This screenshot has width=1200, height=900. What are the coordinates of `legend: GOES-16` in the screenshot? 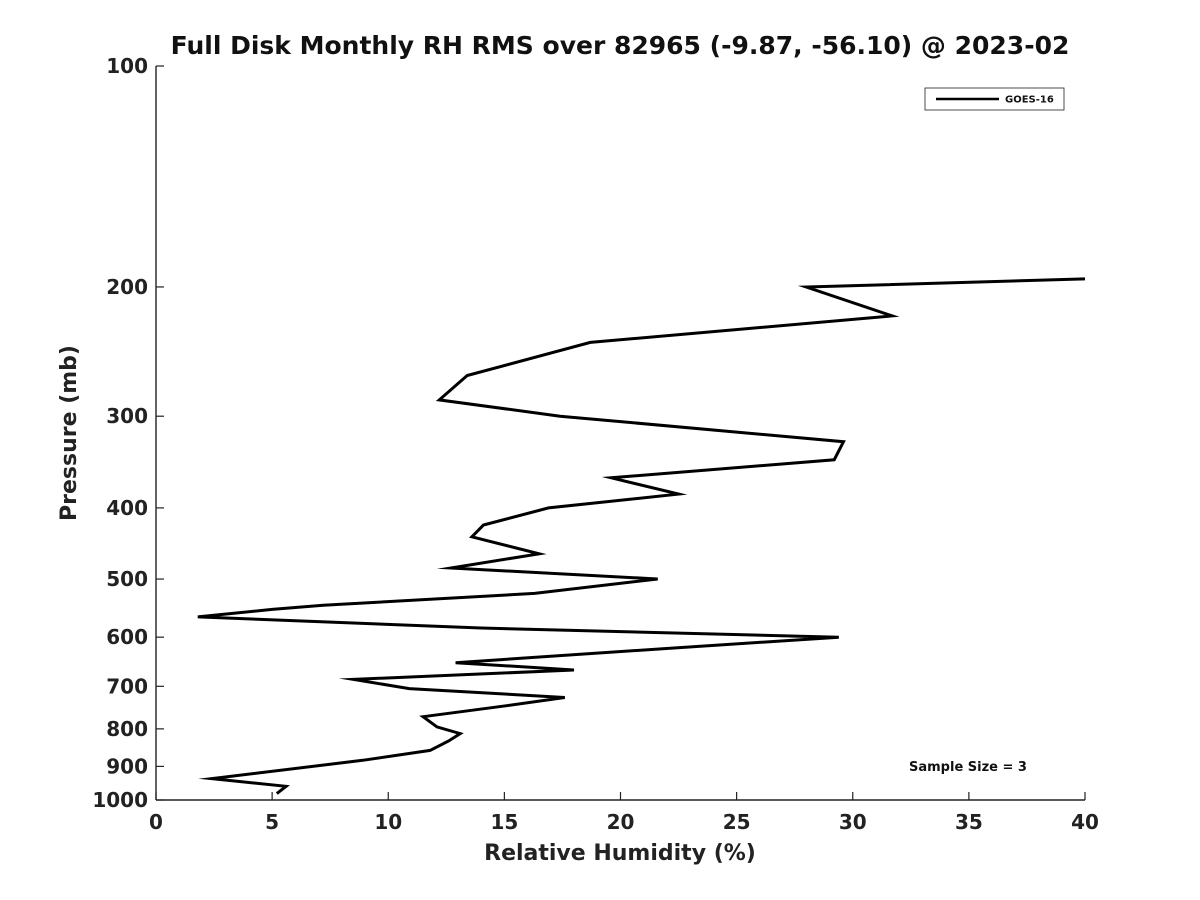 It's located at (994, 99).